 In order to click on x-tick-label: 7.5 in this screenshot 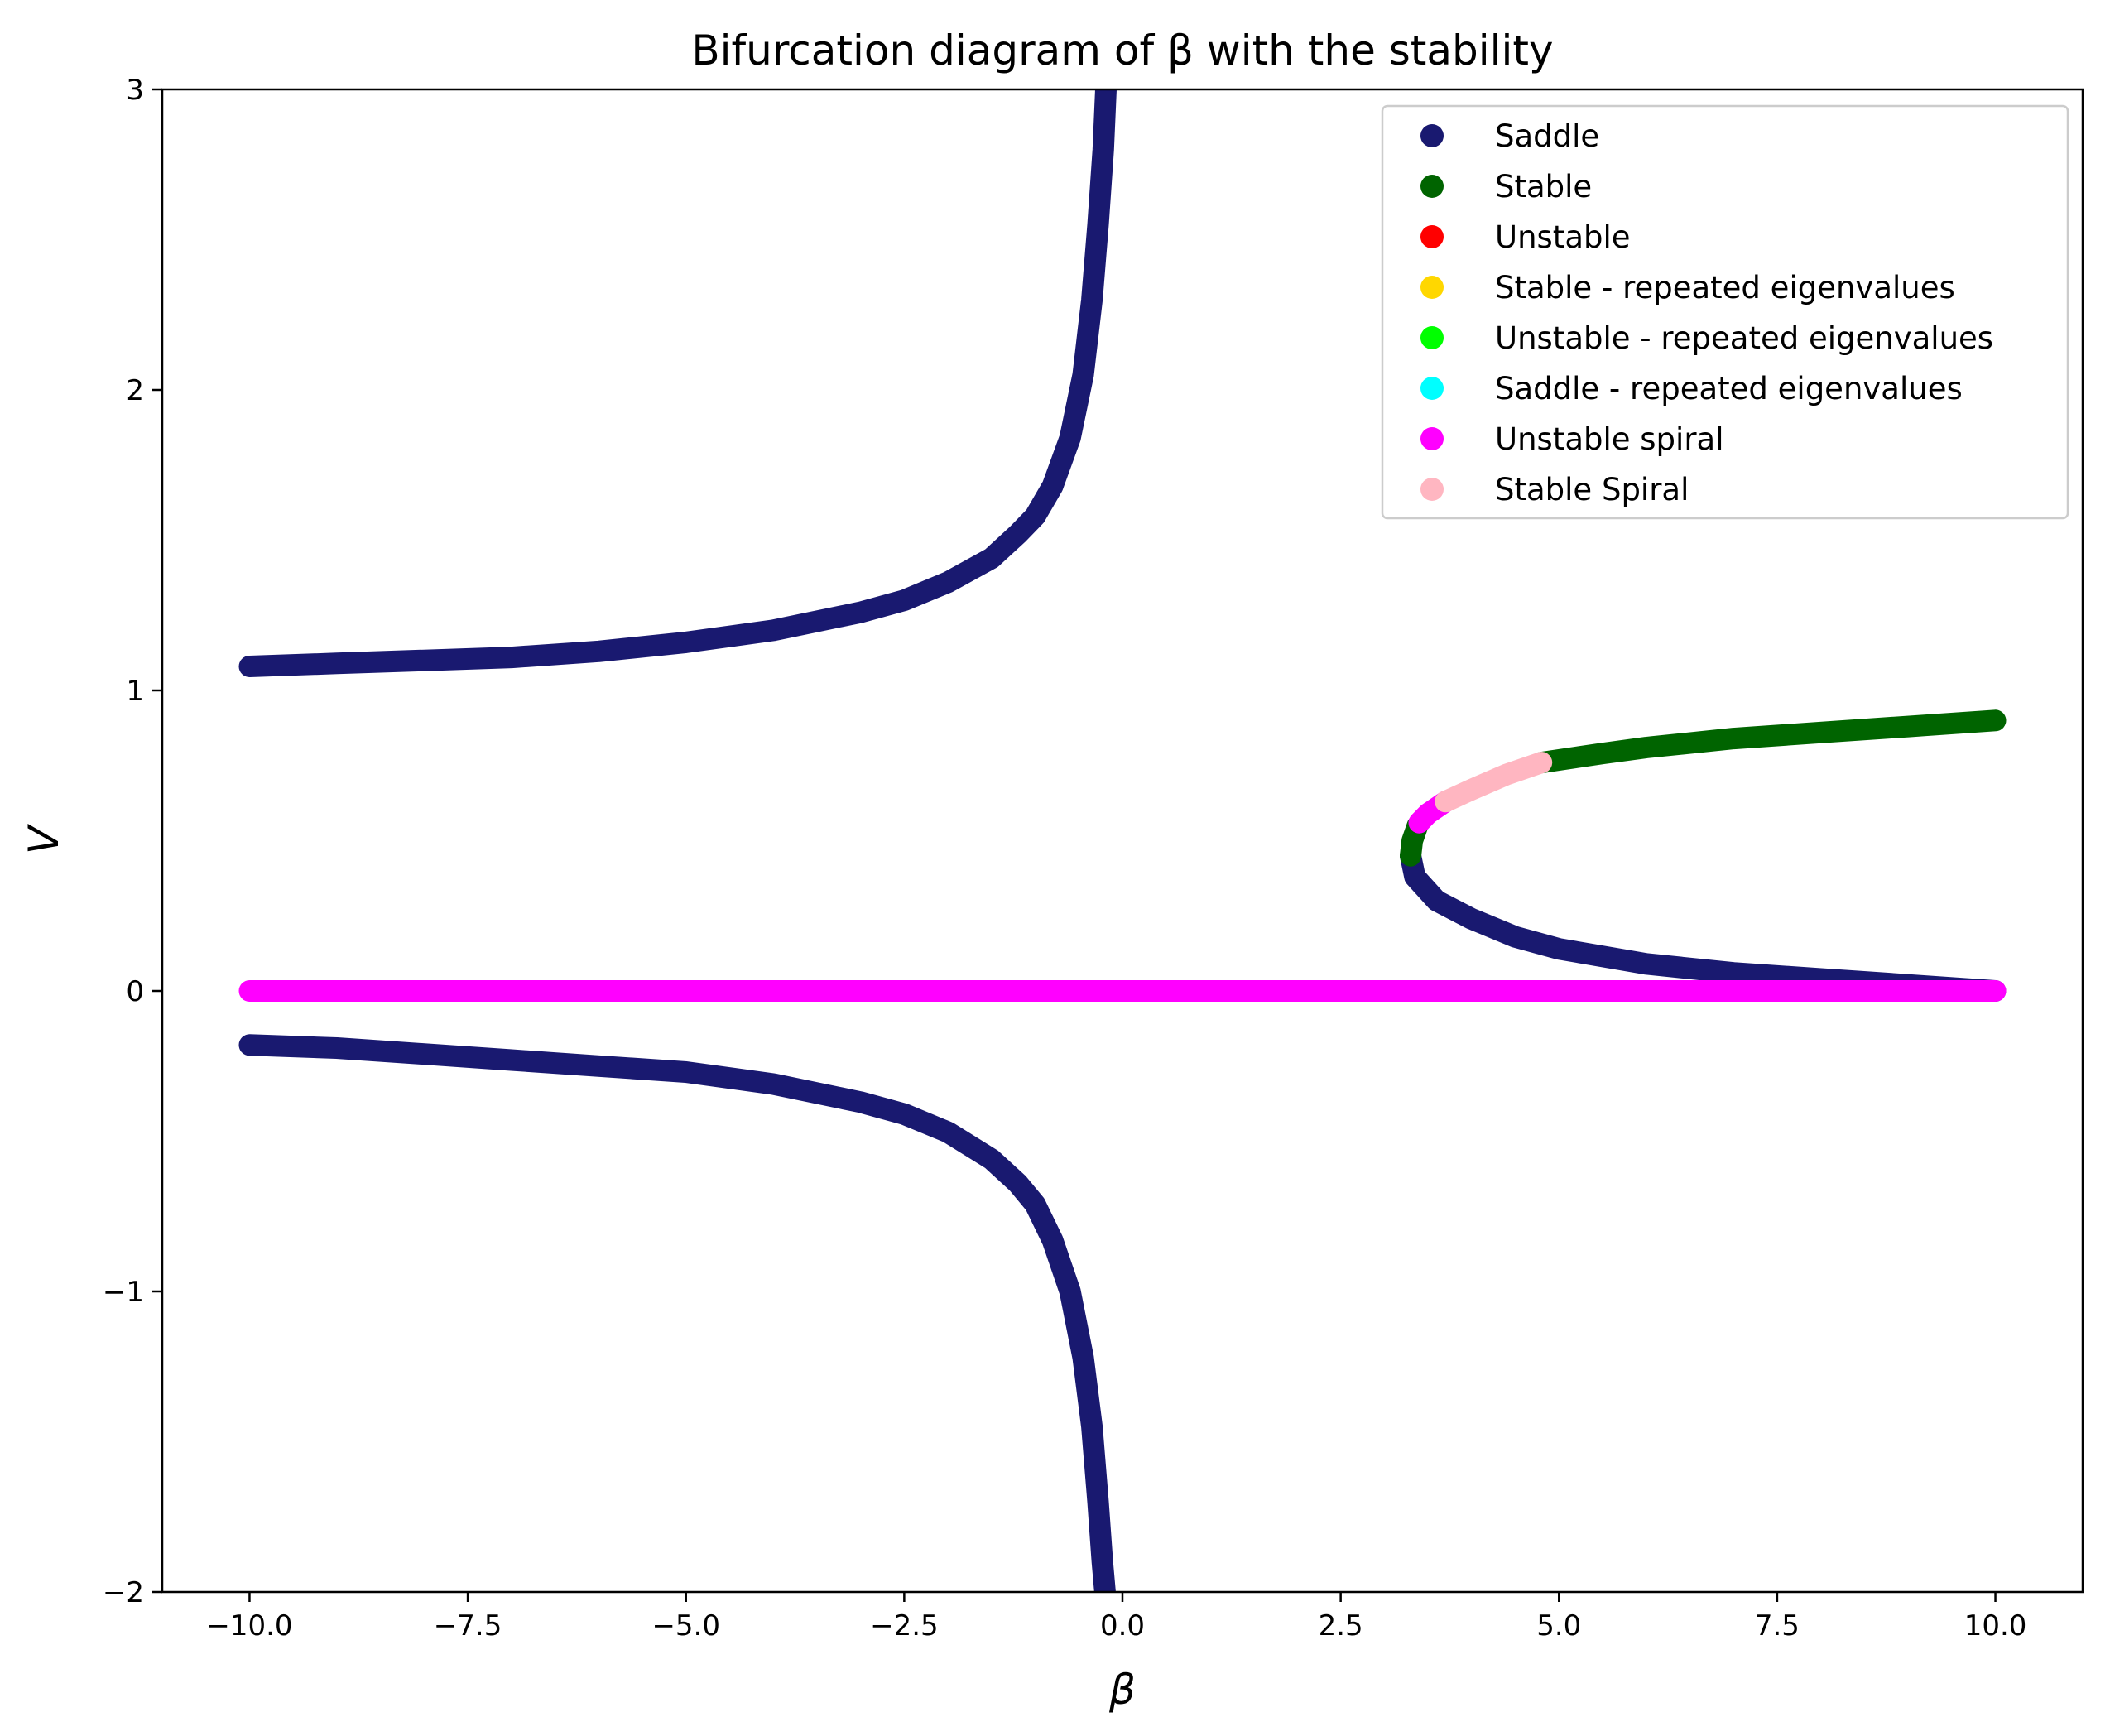, I will do `click(1778, 1625)`.